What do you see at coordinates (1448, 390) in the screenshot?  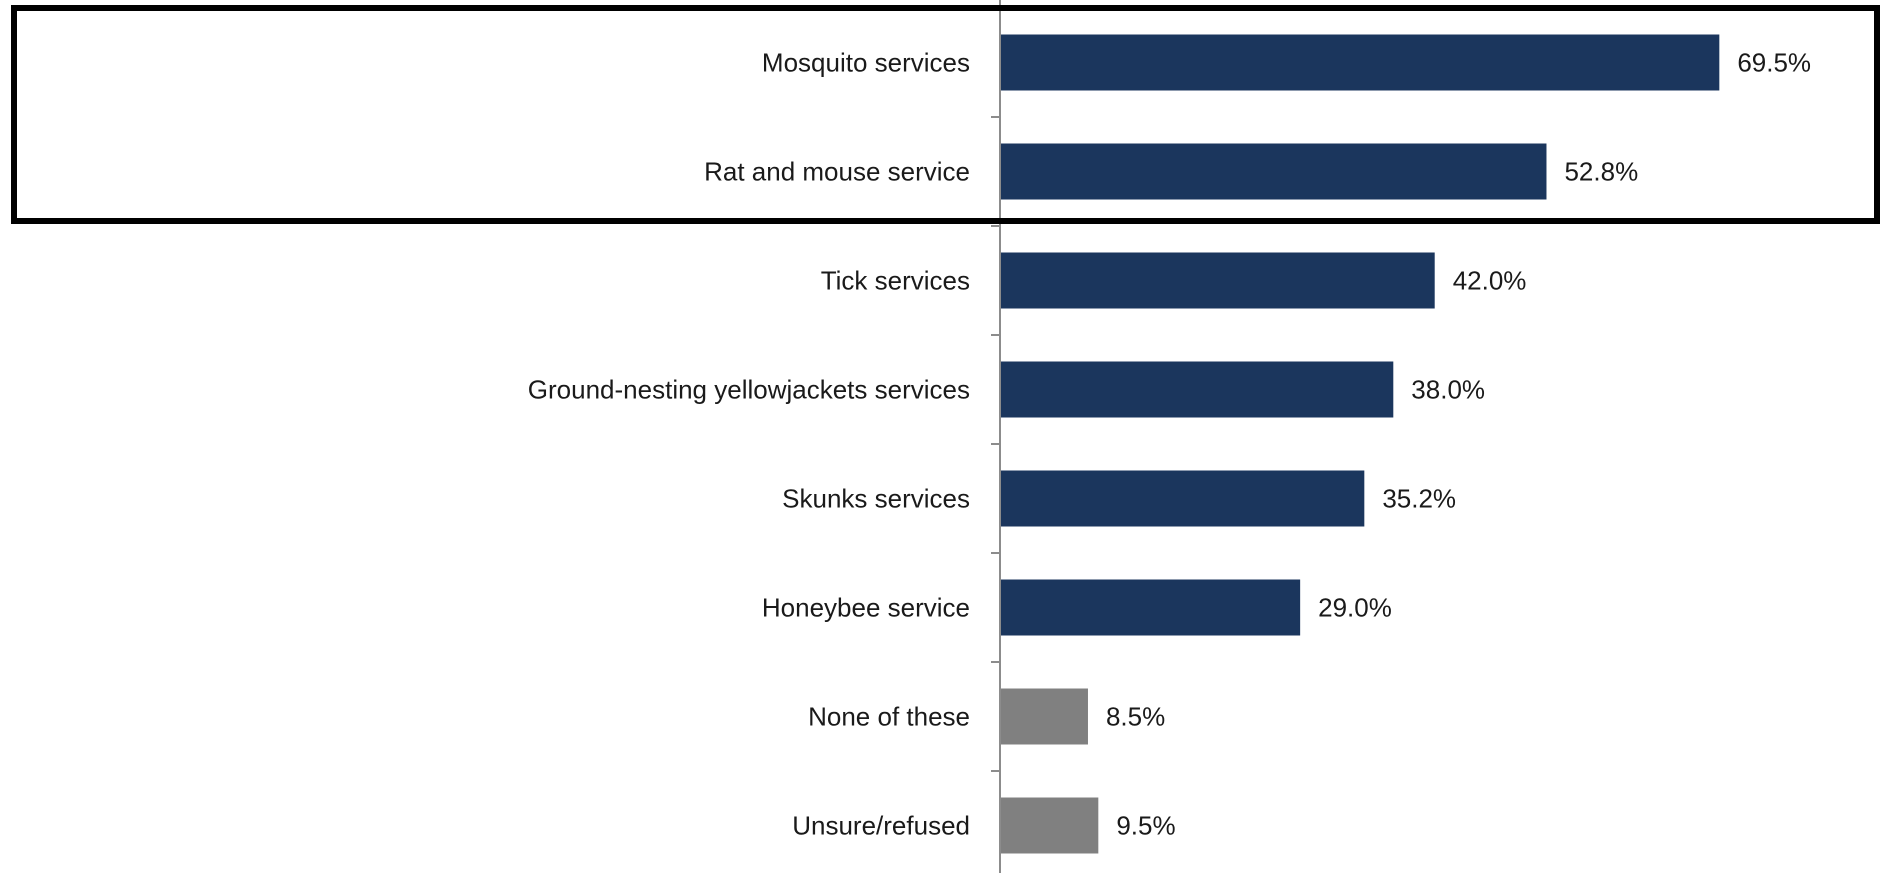 I see `value-label: 38.0%` at bounding box center [1448, 390].